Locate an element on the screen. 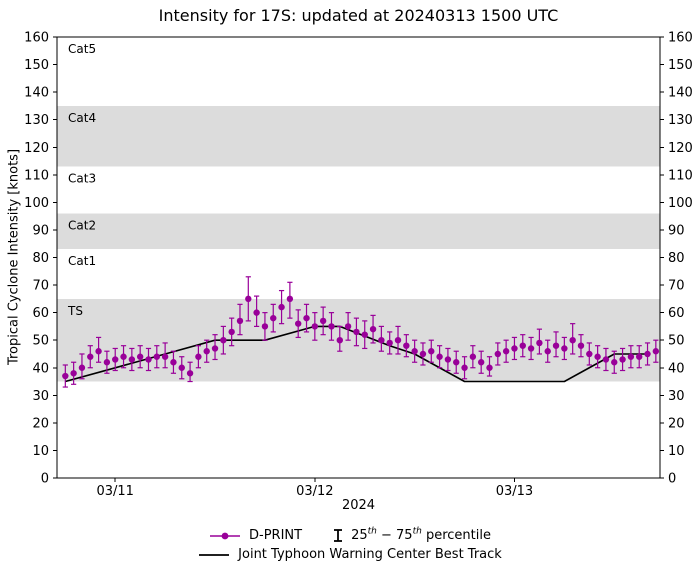 This screenshot has height=571, width=699. legend-row-2: Joint Typhoon Warning Center Best Track is located at coordinates (349, 554).